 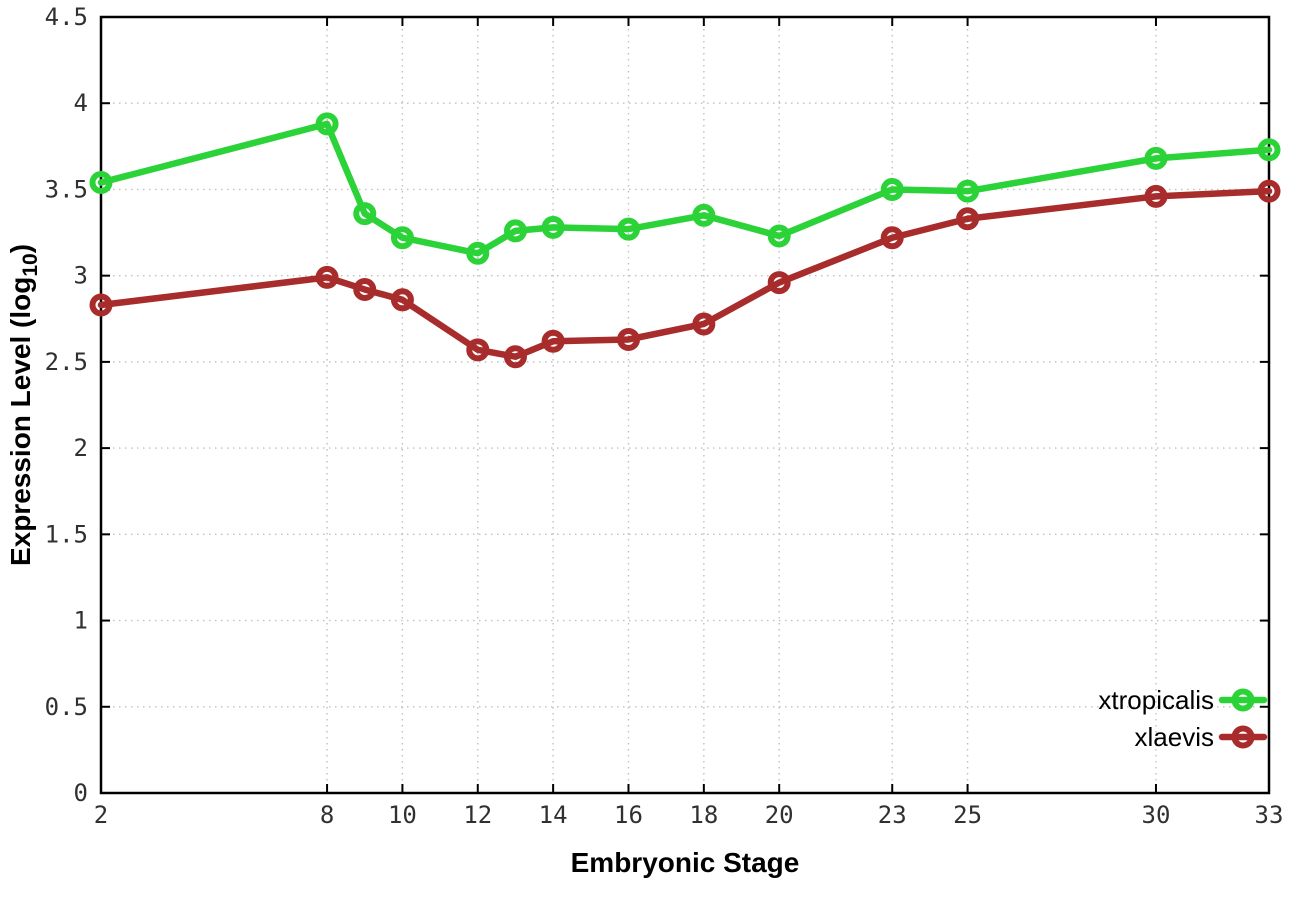 I want to click on x-tick-label: 20, so click(x=779, y=815).